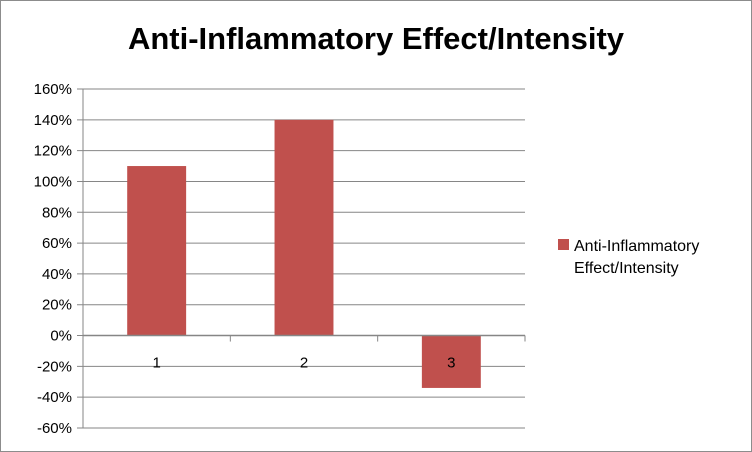 This screenshot has height=452, width=752. What do you see at coordinates (376, 38) in the screenshot?
I see `chart-title: Anti-Inflammatory Effect/Intensity` at bounding box center [376, 38].